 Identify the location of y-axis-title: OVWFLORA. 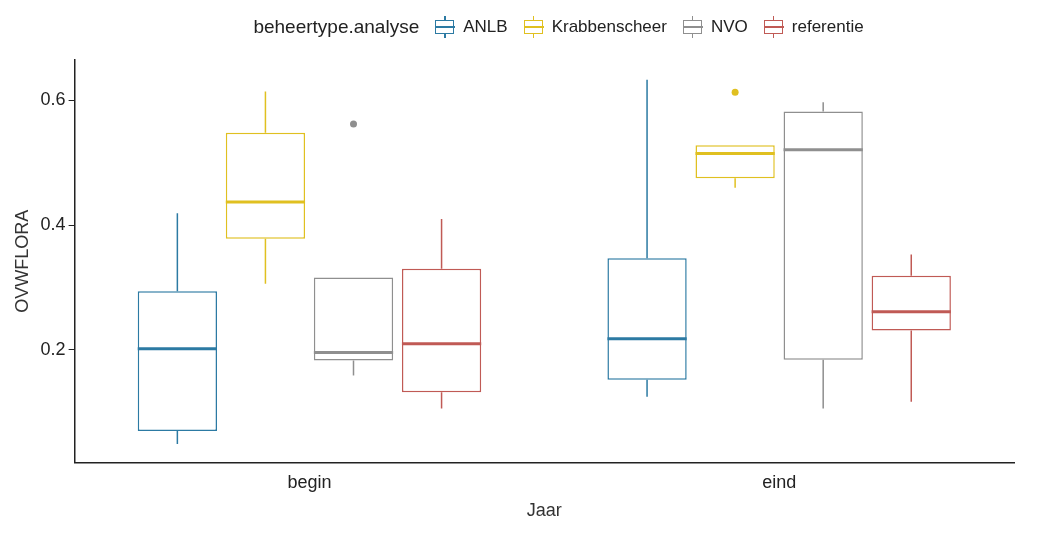
(21, 261).